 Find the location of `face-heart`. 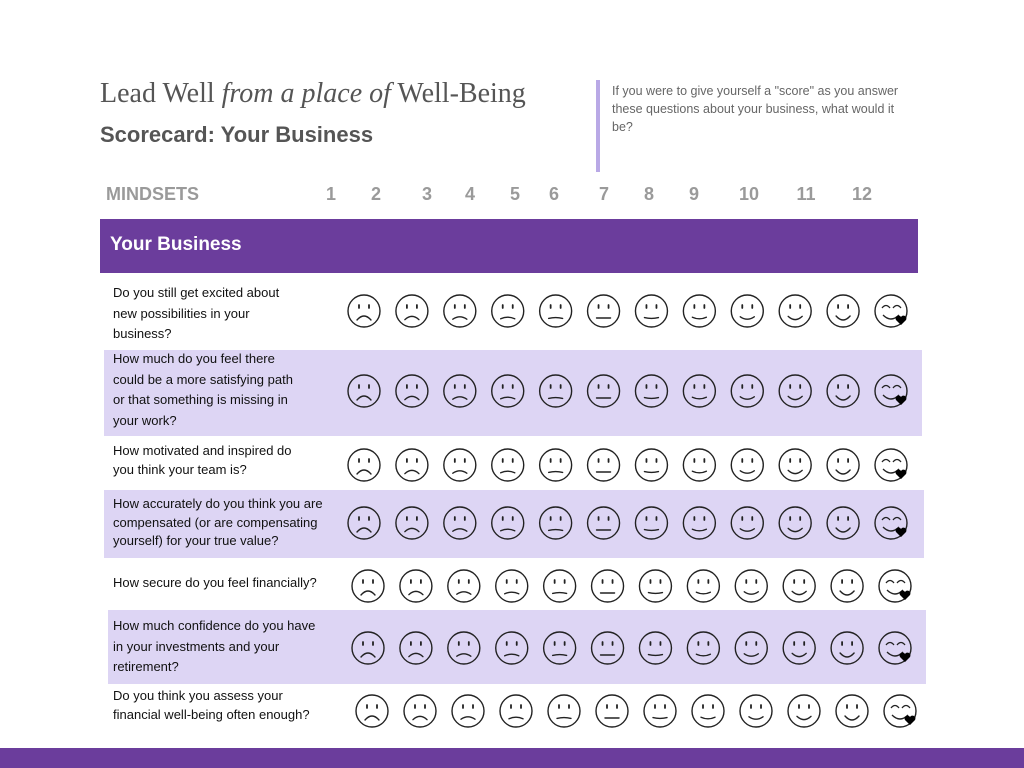

face-heart is located at coordinates (905, 595).